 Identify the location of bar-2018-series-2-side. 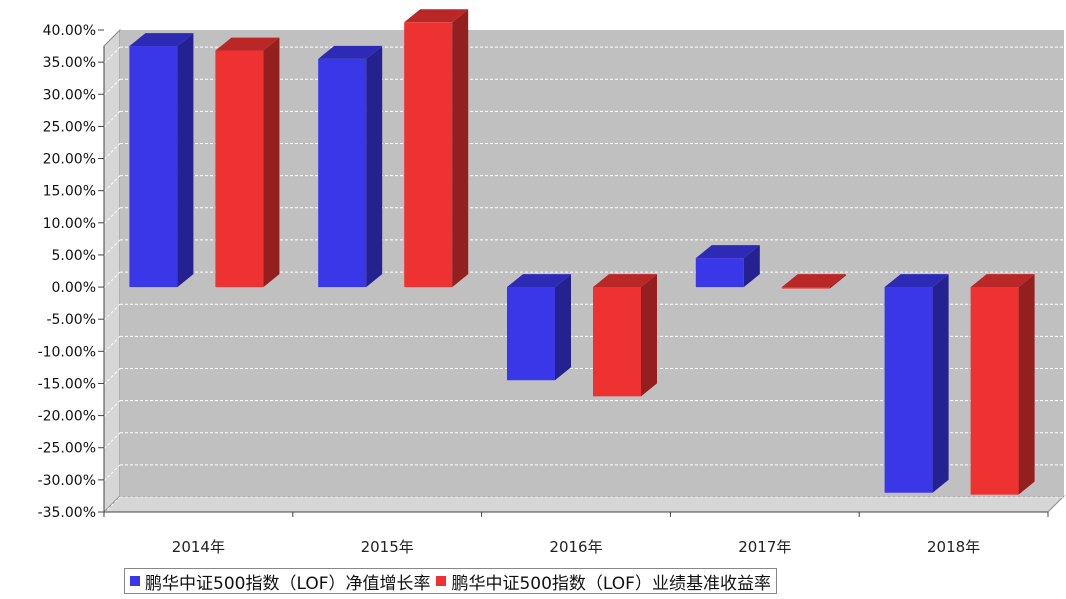
(1026, 384).